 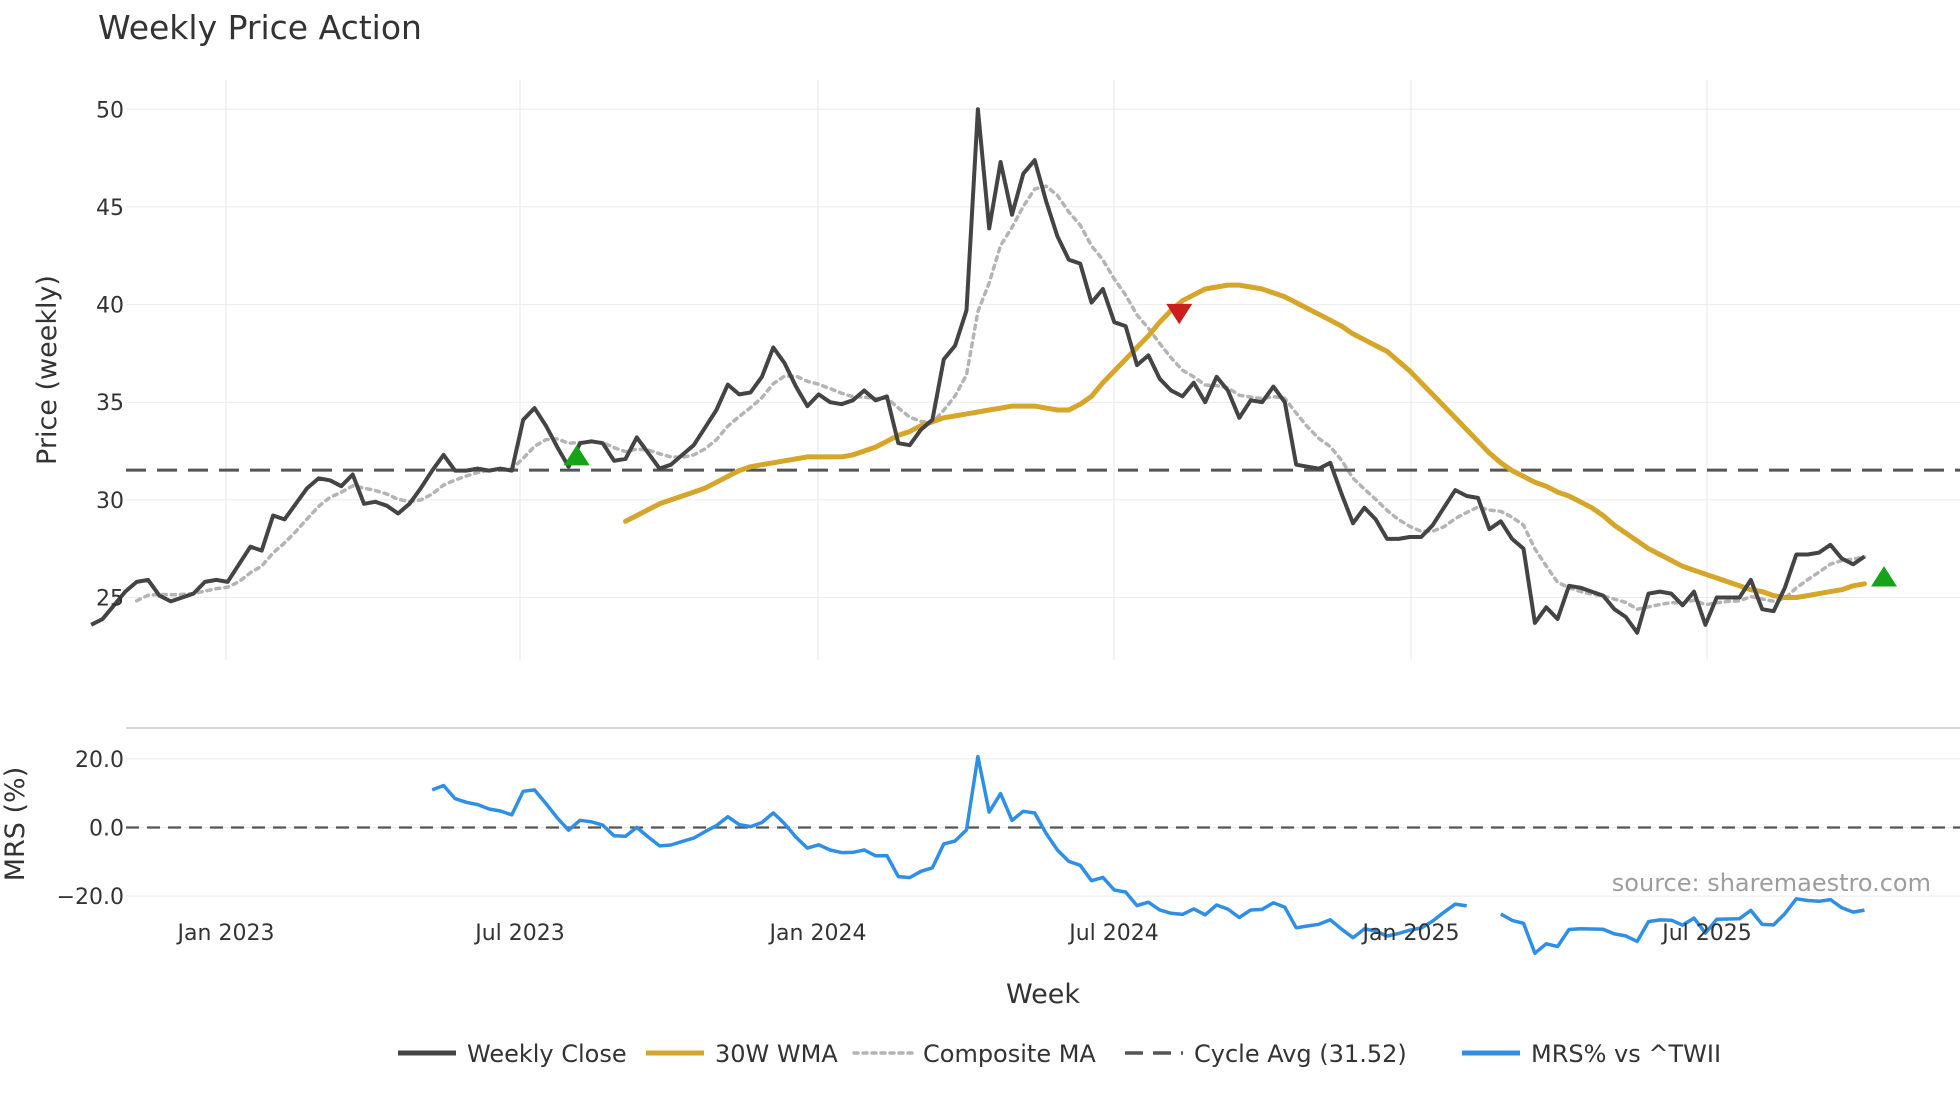 What do you see at coordinates (225, 933) in the screenshot?
I see `x-tick-label: Jan 2023` at bounding box center [225, 933].